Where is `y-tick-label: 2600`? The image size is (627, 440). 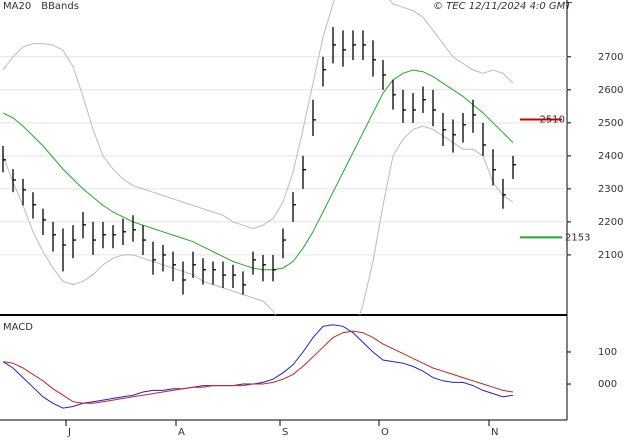
y-tick-label: 2600 is located at coordinates (610, 90).